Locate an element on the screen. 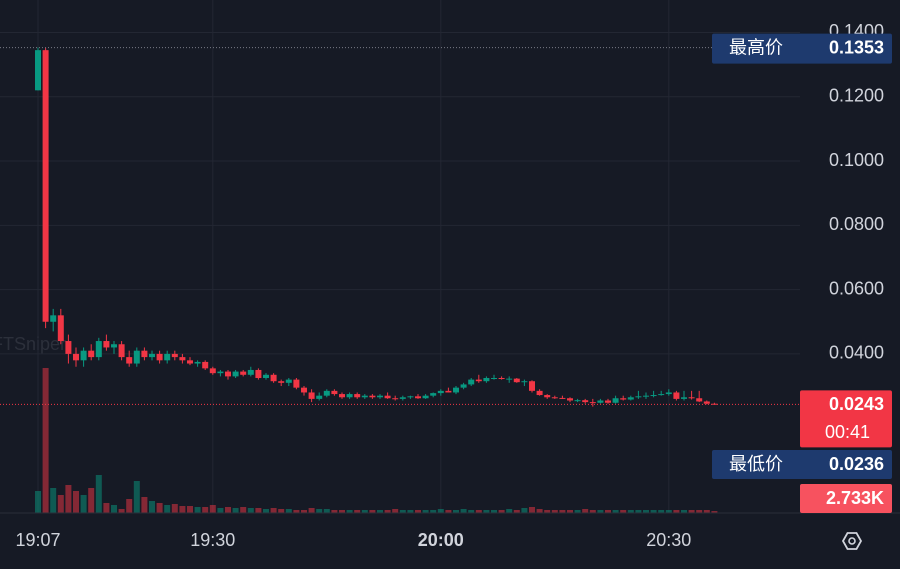 This screenshot has width=900, height=569. settings-icon is located at coordinates (852, 541).